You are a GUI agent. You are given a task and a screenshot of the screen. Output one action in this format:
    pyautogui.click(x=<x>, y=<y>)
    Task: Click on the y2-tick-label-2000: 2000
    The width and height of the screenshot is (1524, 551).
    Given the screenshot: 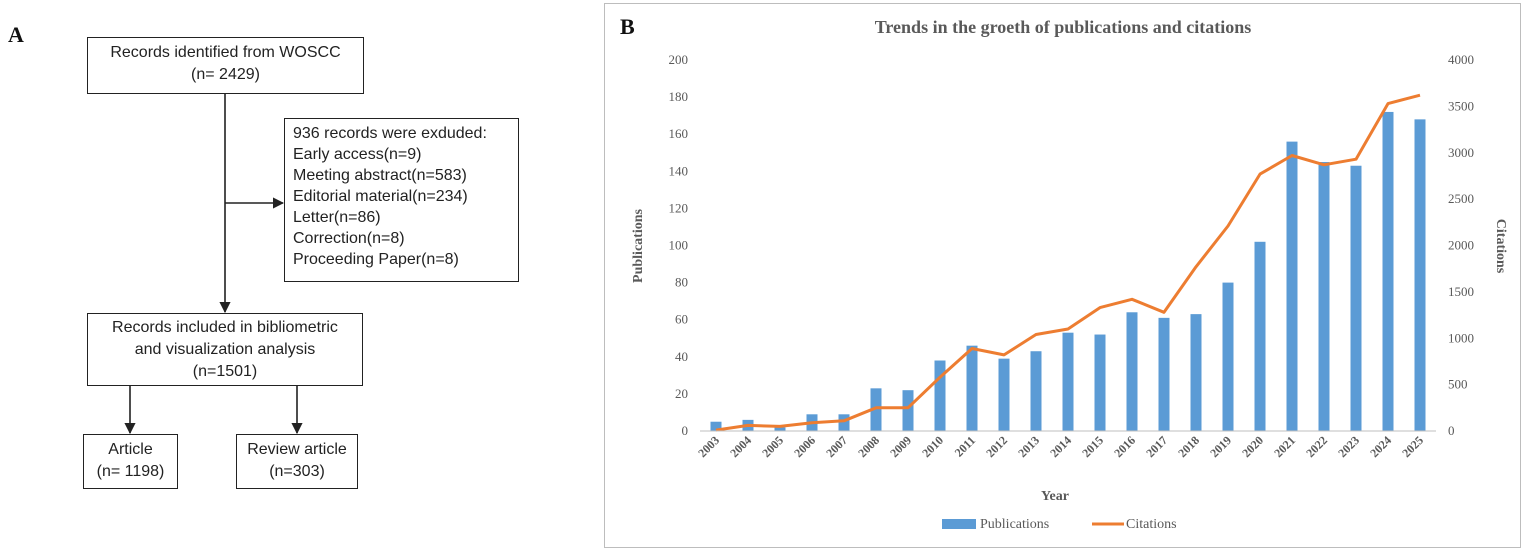 What is the action you would take?
    pyautogui.click(x=1461, y=245)
    